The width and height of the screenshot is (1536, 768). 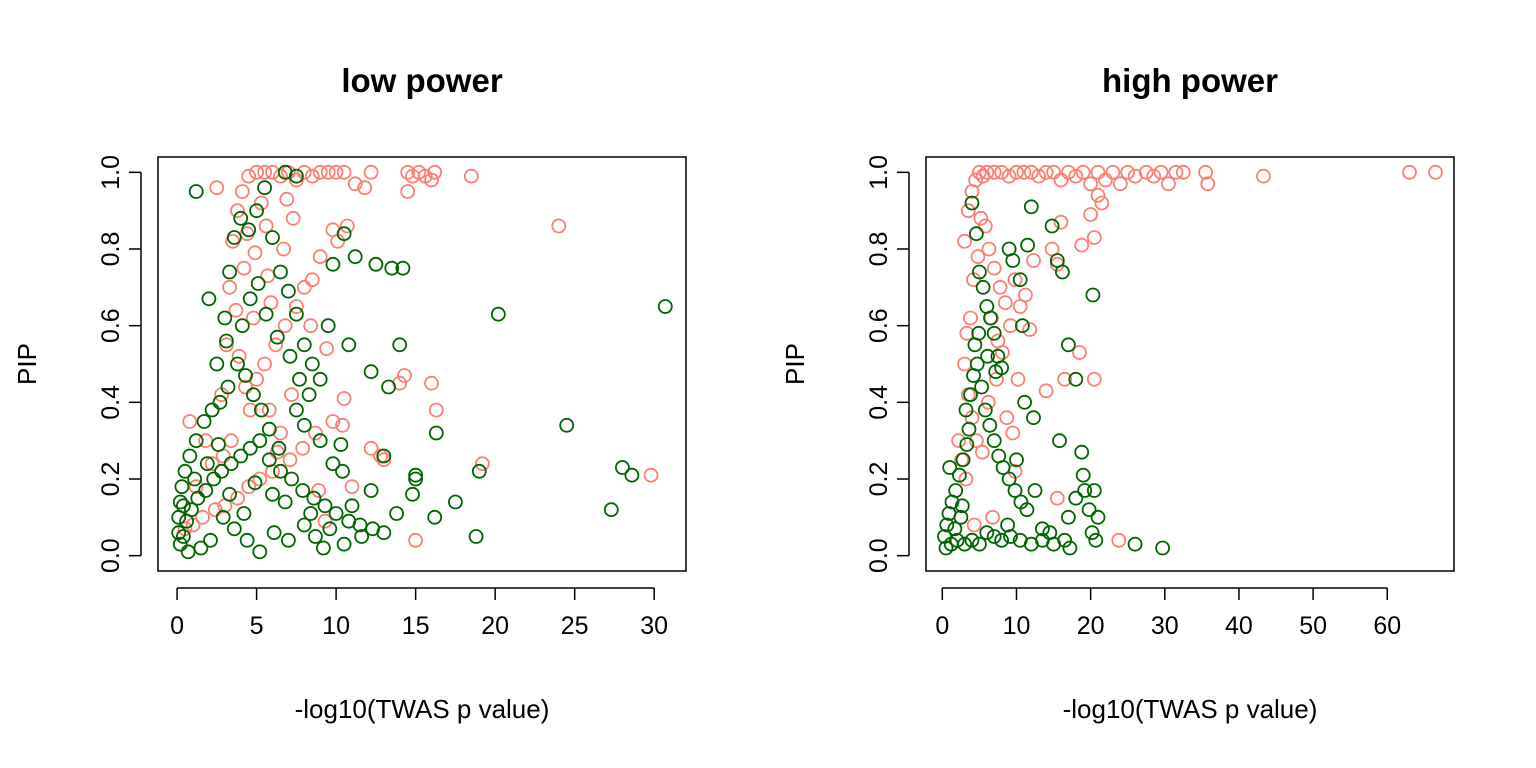 What do you see at coordinates (111, 249) in the screenshot?
I see `y-tick-label: 0.8` at bounding box center [111, 249].